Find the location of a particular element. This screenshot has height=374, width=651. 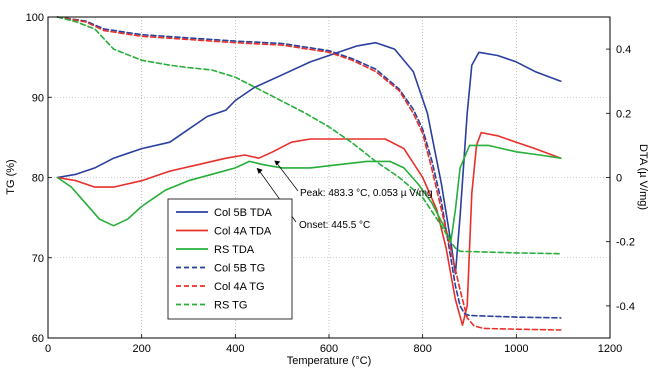

x-tick-label: 800 is located at coordinates (422, 349).